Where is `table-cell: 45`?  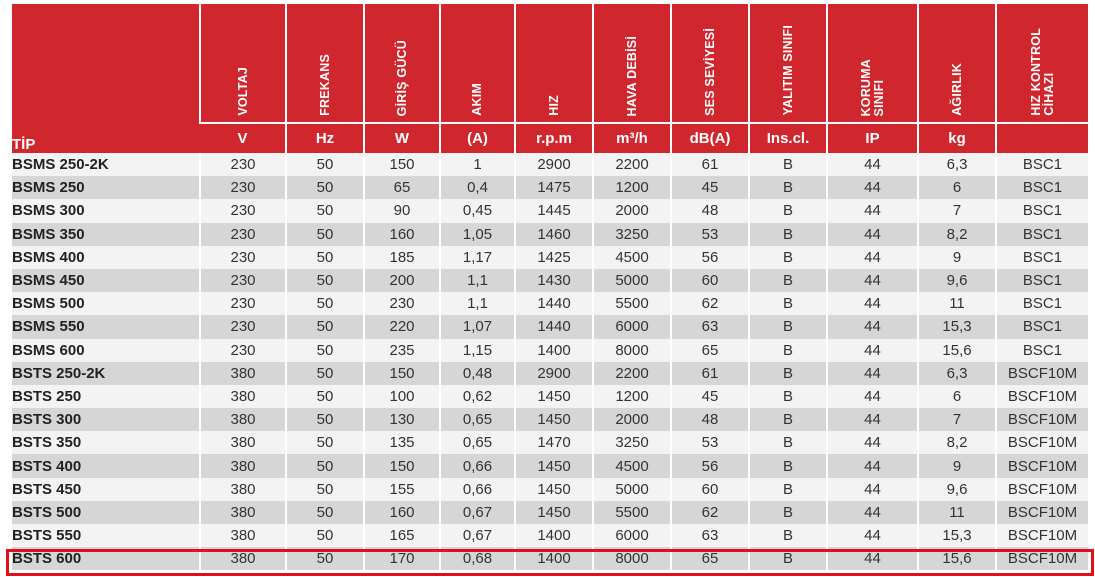 table-cell: 45 is located at coordinates (709, 396).